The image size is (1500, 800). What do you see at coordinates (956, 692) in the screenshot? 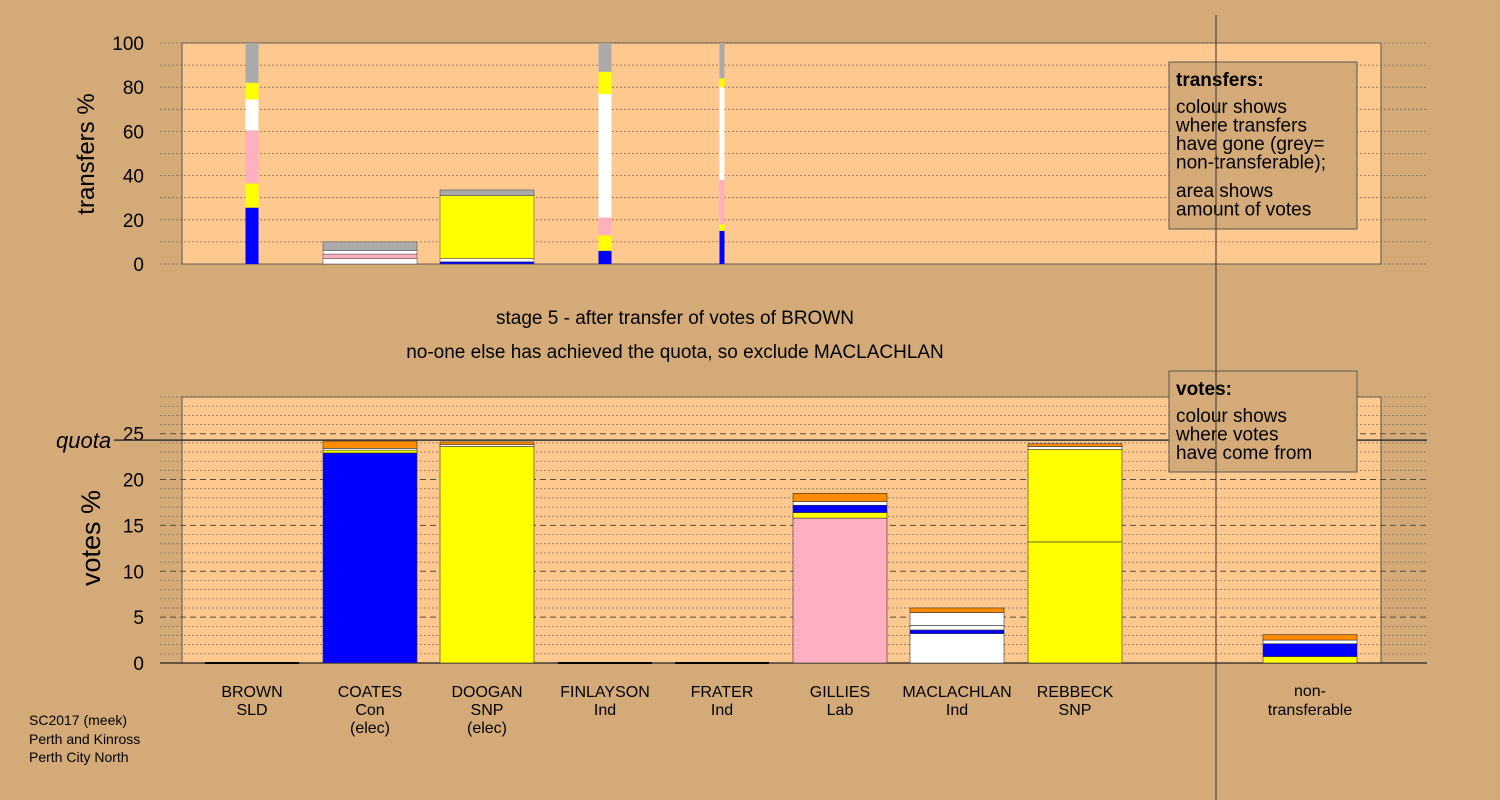
I see `candidate-name-label: MACLACHLAN` at bounding box center [956, 692].